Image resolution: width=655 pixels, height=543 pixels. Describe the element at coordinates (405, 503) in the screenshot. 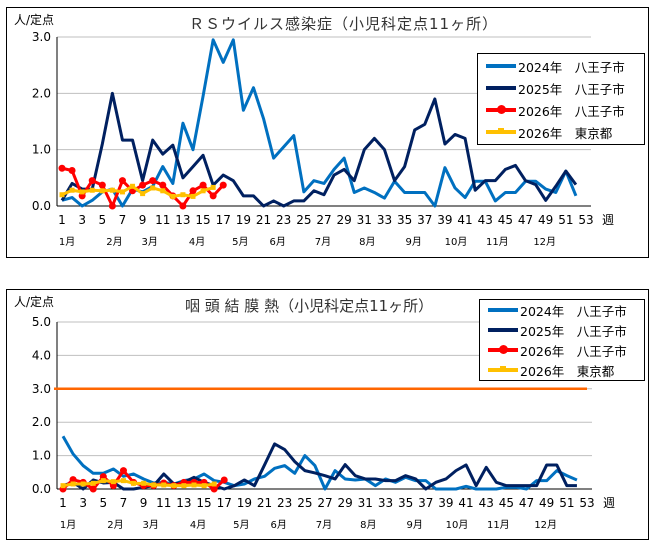

I see `x-tick-label: 35` at that location.